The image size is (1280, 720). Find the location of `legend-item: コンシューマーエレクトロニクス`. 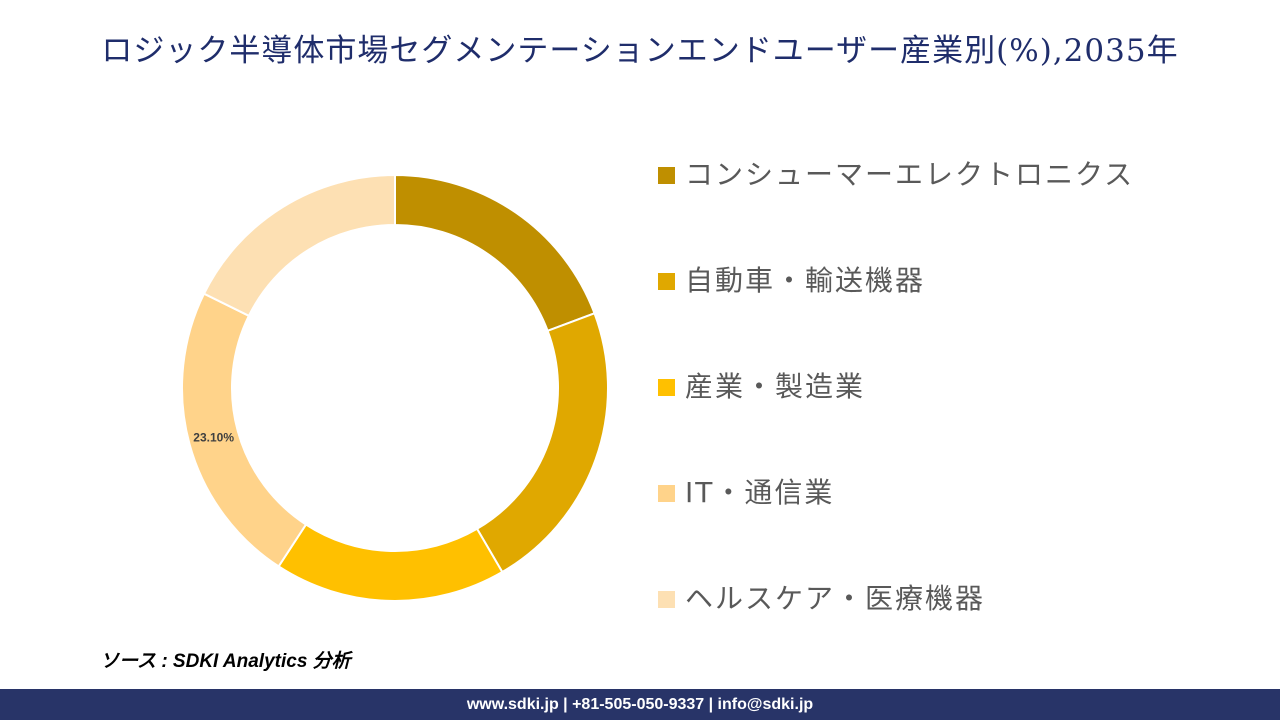

legend-item: コンシューマーエレクトロニクス is located at coordinates (896, 206).